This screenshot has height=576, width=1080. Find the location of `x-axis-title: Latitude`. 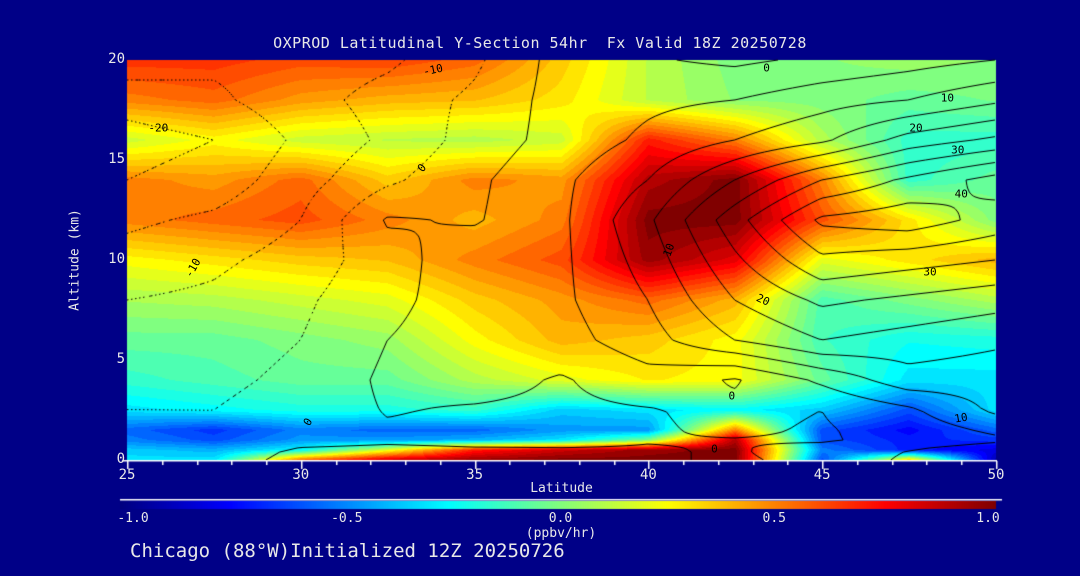

x-axis-title: Latitude is located at coordinates (561, 488).